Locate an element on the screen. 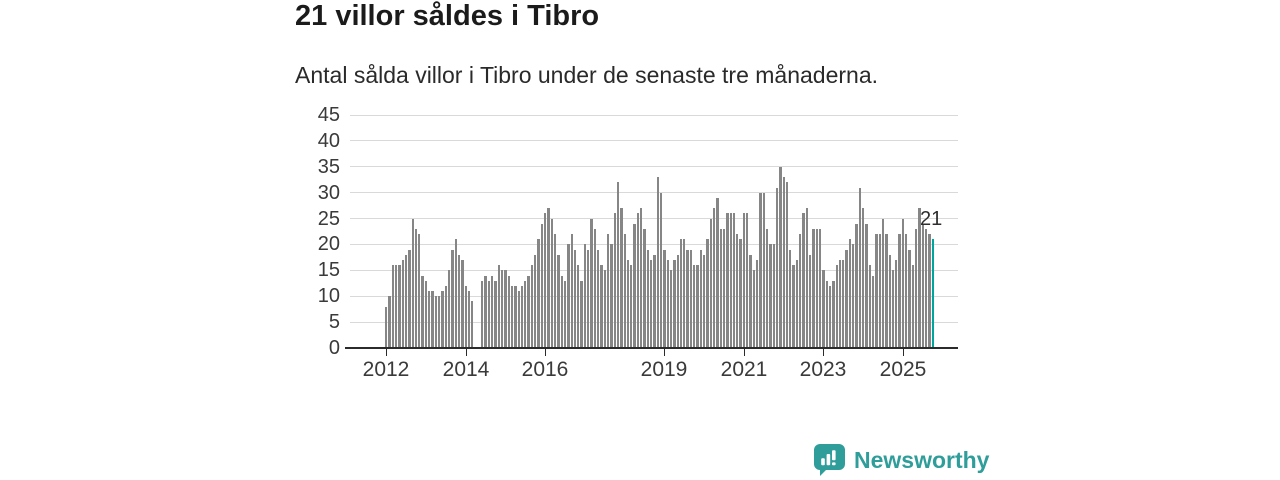 This screenshot has width=1280, height=480. highlight-bar is located at coordinates (932, 293).